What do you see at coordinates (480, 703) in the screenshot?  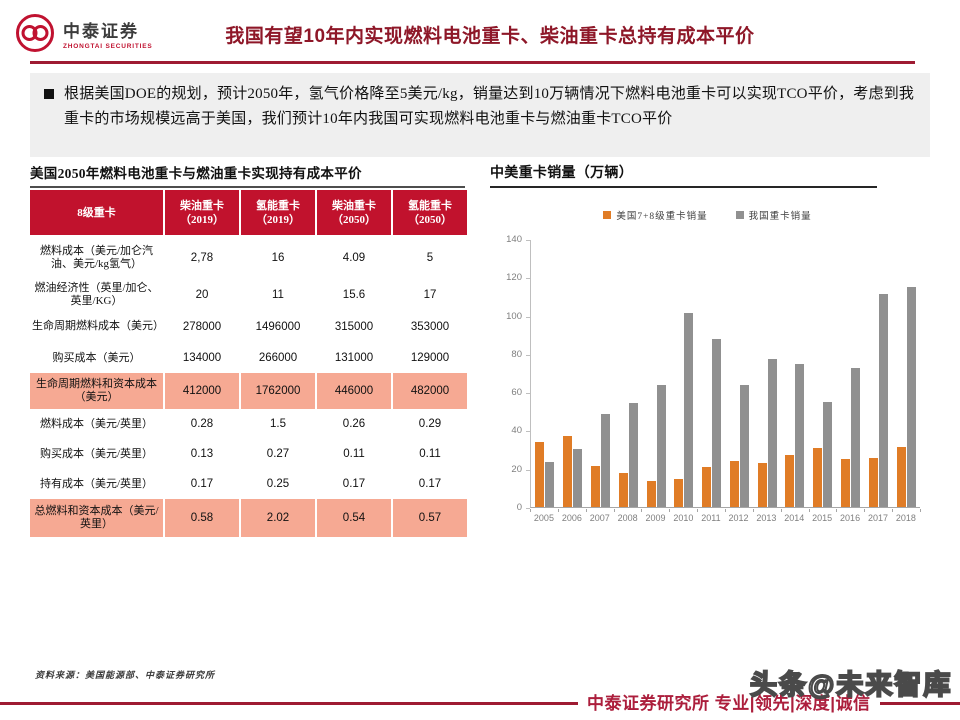 I see `footer-rule` at bounding box center [480, 703].